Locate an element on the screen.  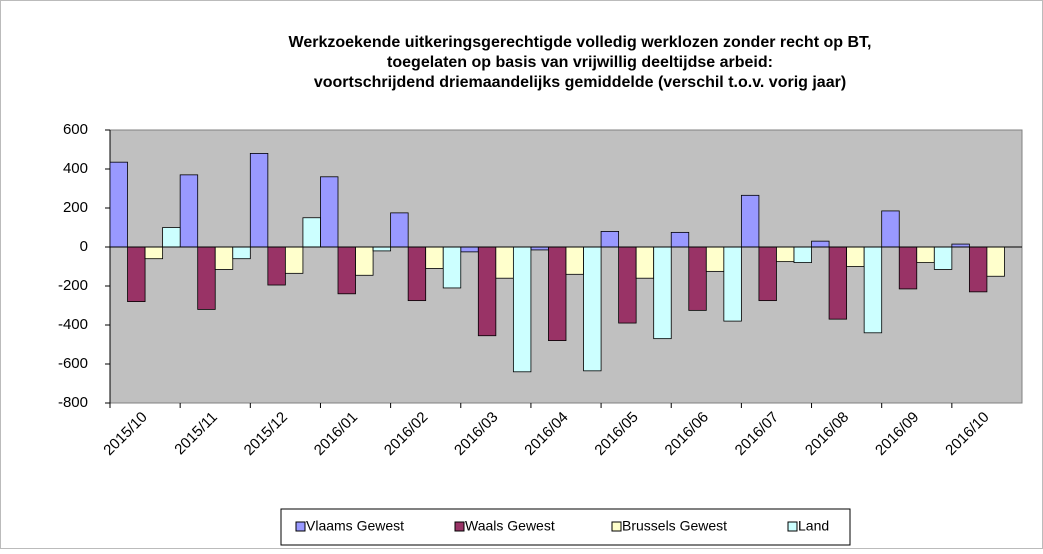
y-tick-label: -200 is located at coordinates (73, 285).